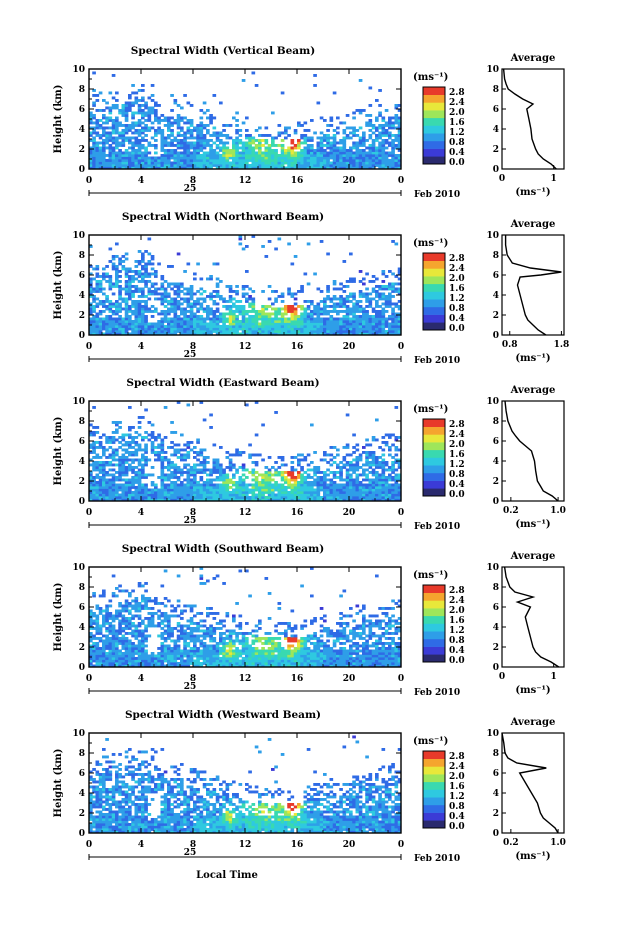  What do you see at coordinates (434, 114) in the screenshot?
I see `colorbar-swatch` at bounding box center [434, 114].